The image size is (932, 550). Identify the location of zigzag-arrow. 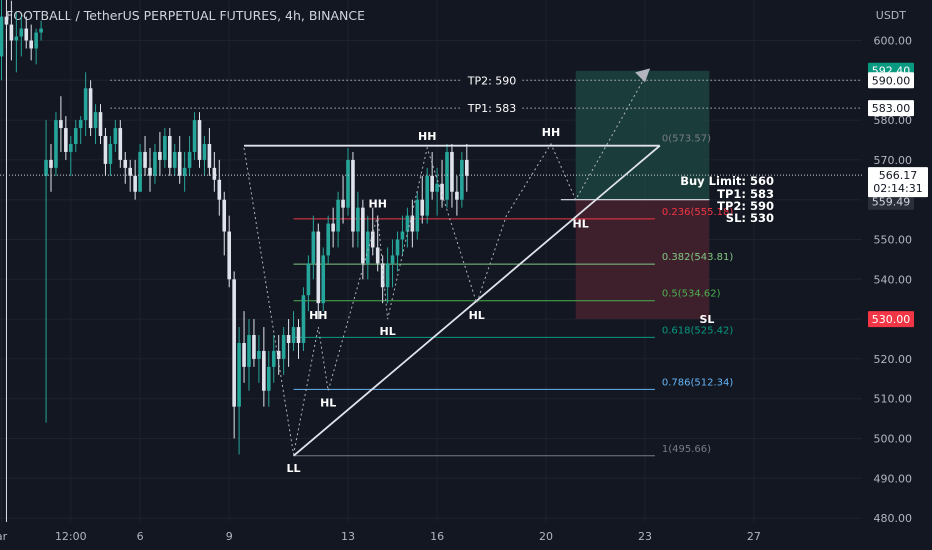
(642, 75).